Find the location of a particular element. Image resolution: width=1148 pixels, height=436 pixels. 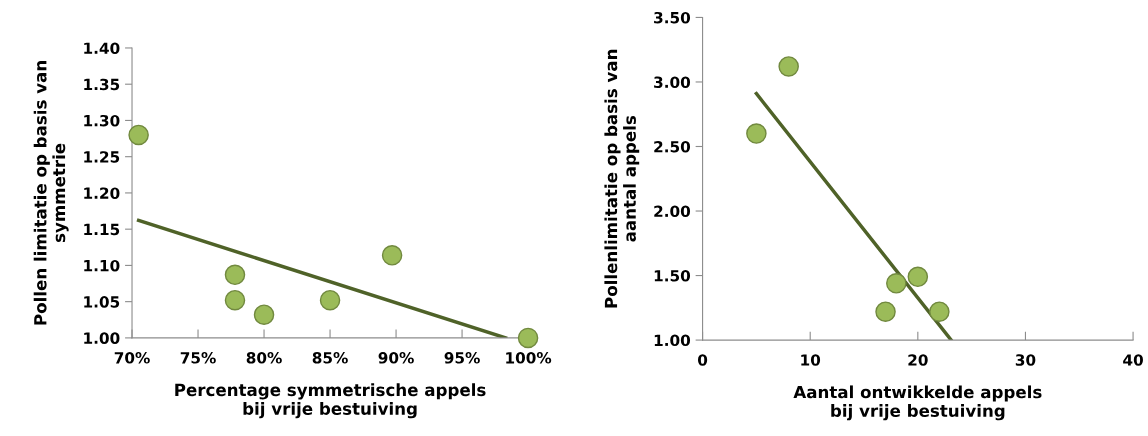

x-tick-label: 30 is located at coordinates (1025, 360).